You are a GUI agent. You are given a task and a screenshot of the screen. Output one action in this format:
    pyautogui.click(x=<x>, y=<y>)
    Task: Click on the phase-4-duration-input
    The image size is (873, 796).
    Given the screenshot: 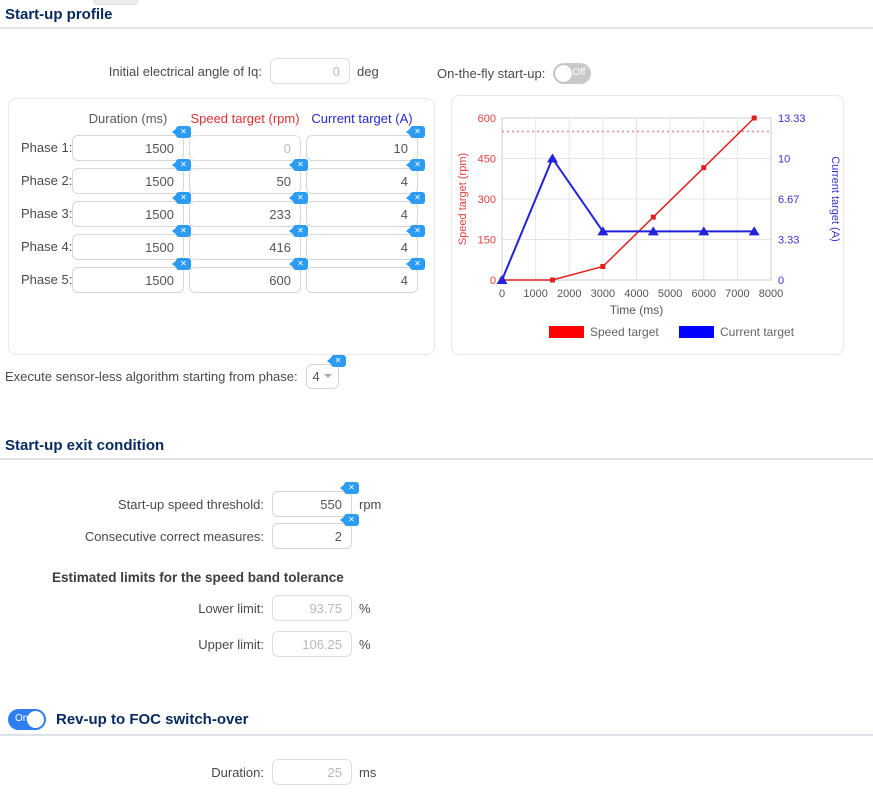 What is the action you would take?
    pyautogui.click(x=128, y=247)
    